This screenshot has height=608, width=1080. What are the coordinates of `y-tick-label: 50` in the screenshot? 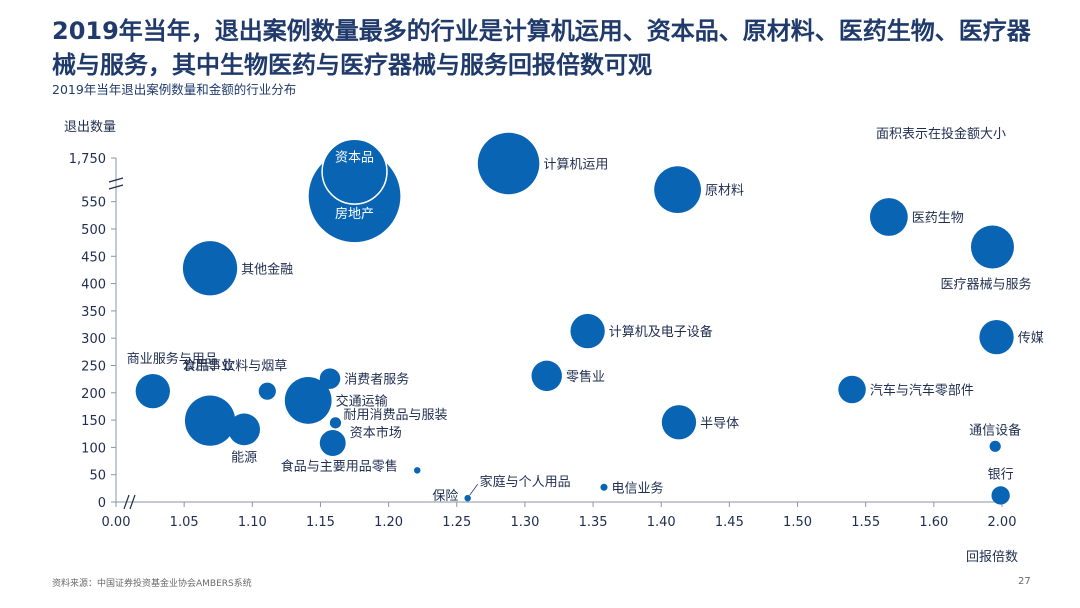 It's located at (97, 476).